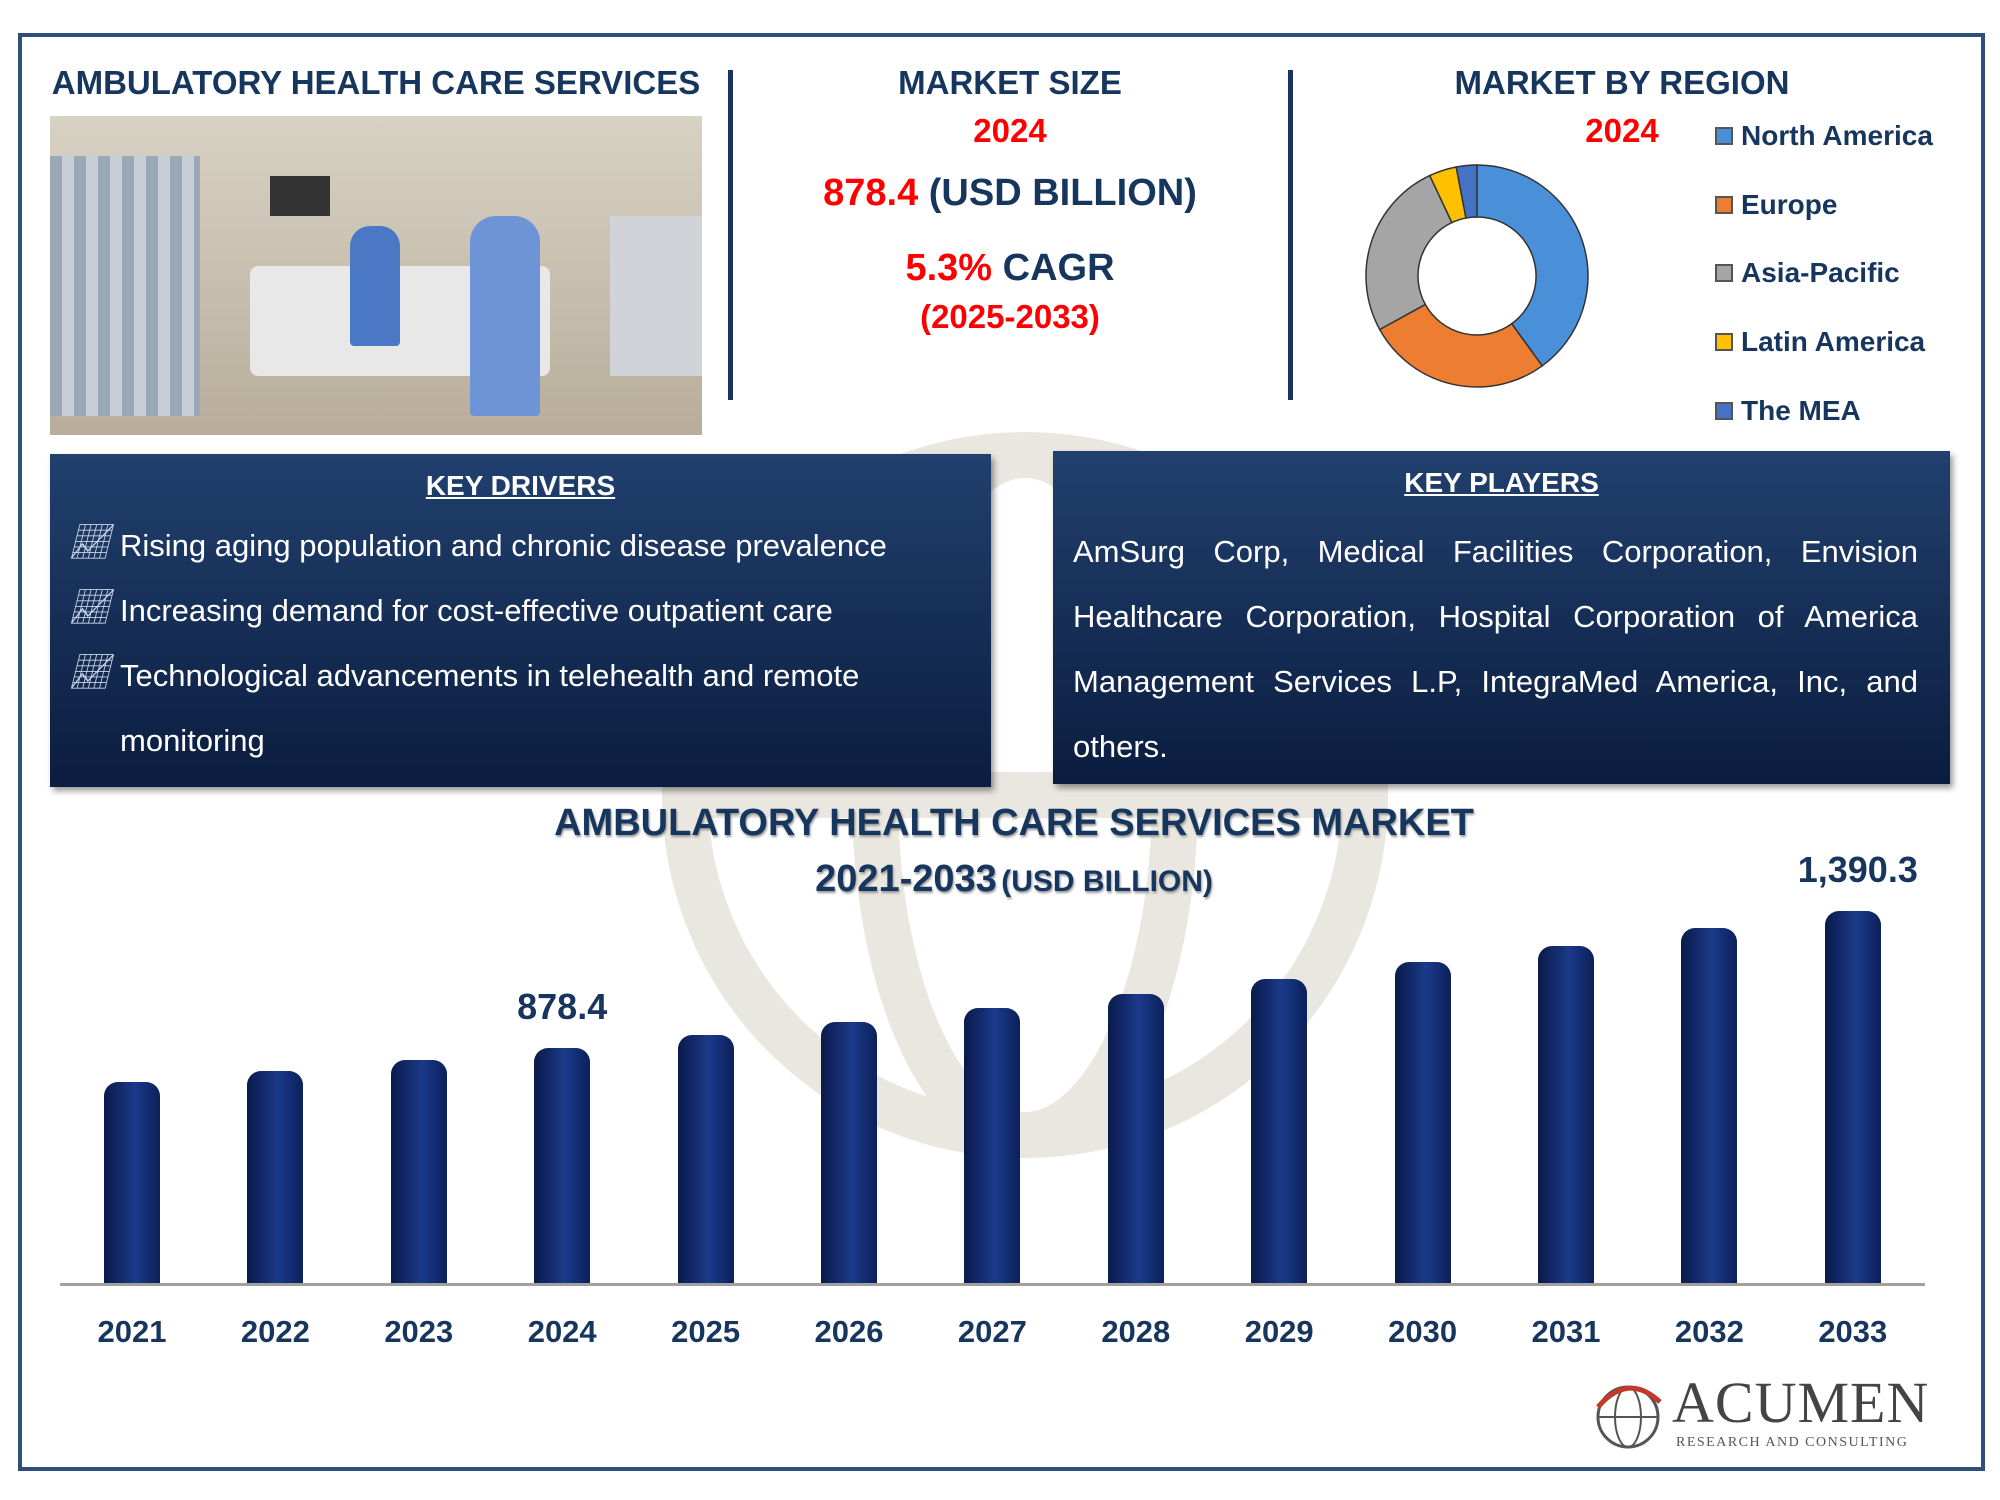  I want to click on legend-label: Latin America, so click(1833, 341).